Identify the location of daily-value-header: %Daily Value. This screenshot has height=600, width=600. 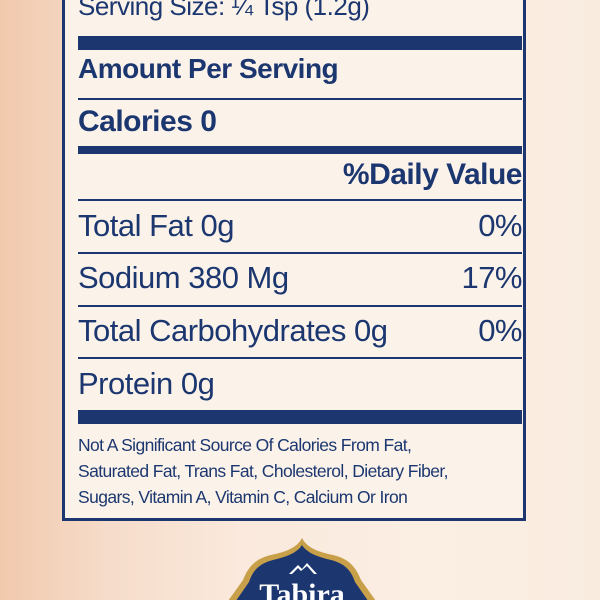
(300, 175).